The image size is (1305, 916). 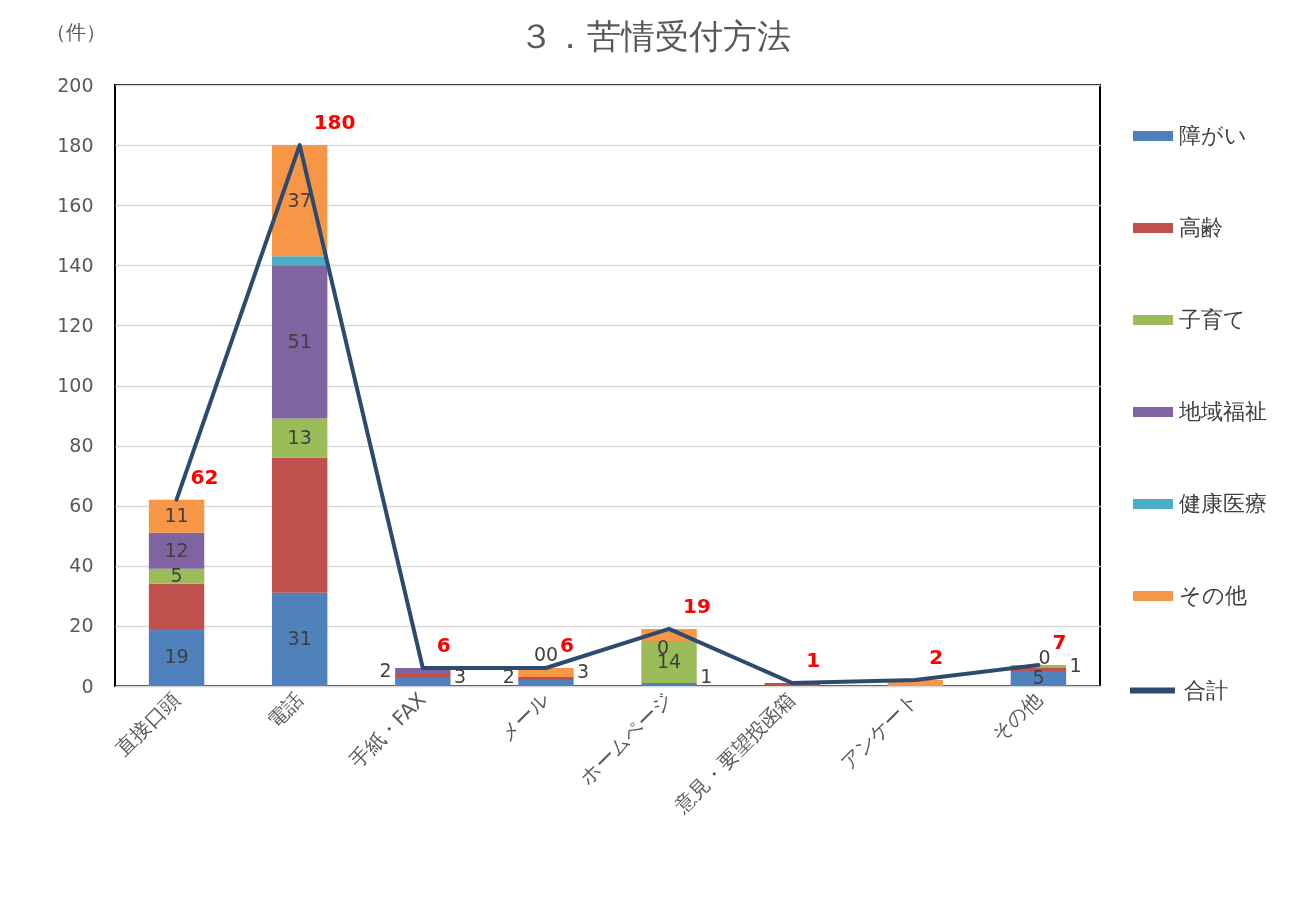 What do you see at coordinates (75, 144) in the screenshot?
I see `y-tick-label: 180` at bounding box center [75, 144].